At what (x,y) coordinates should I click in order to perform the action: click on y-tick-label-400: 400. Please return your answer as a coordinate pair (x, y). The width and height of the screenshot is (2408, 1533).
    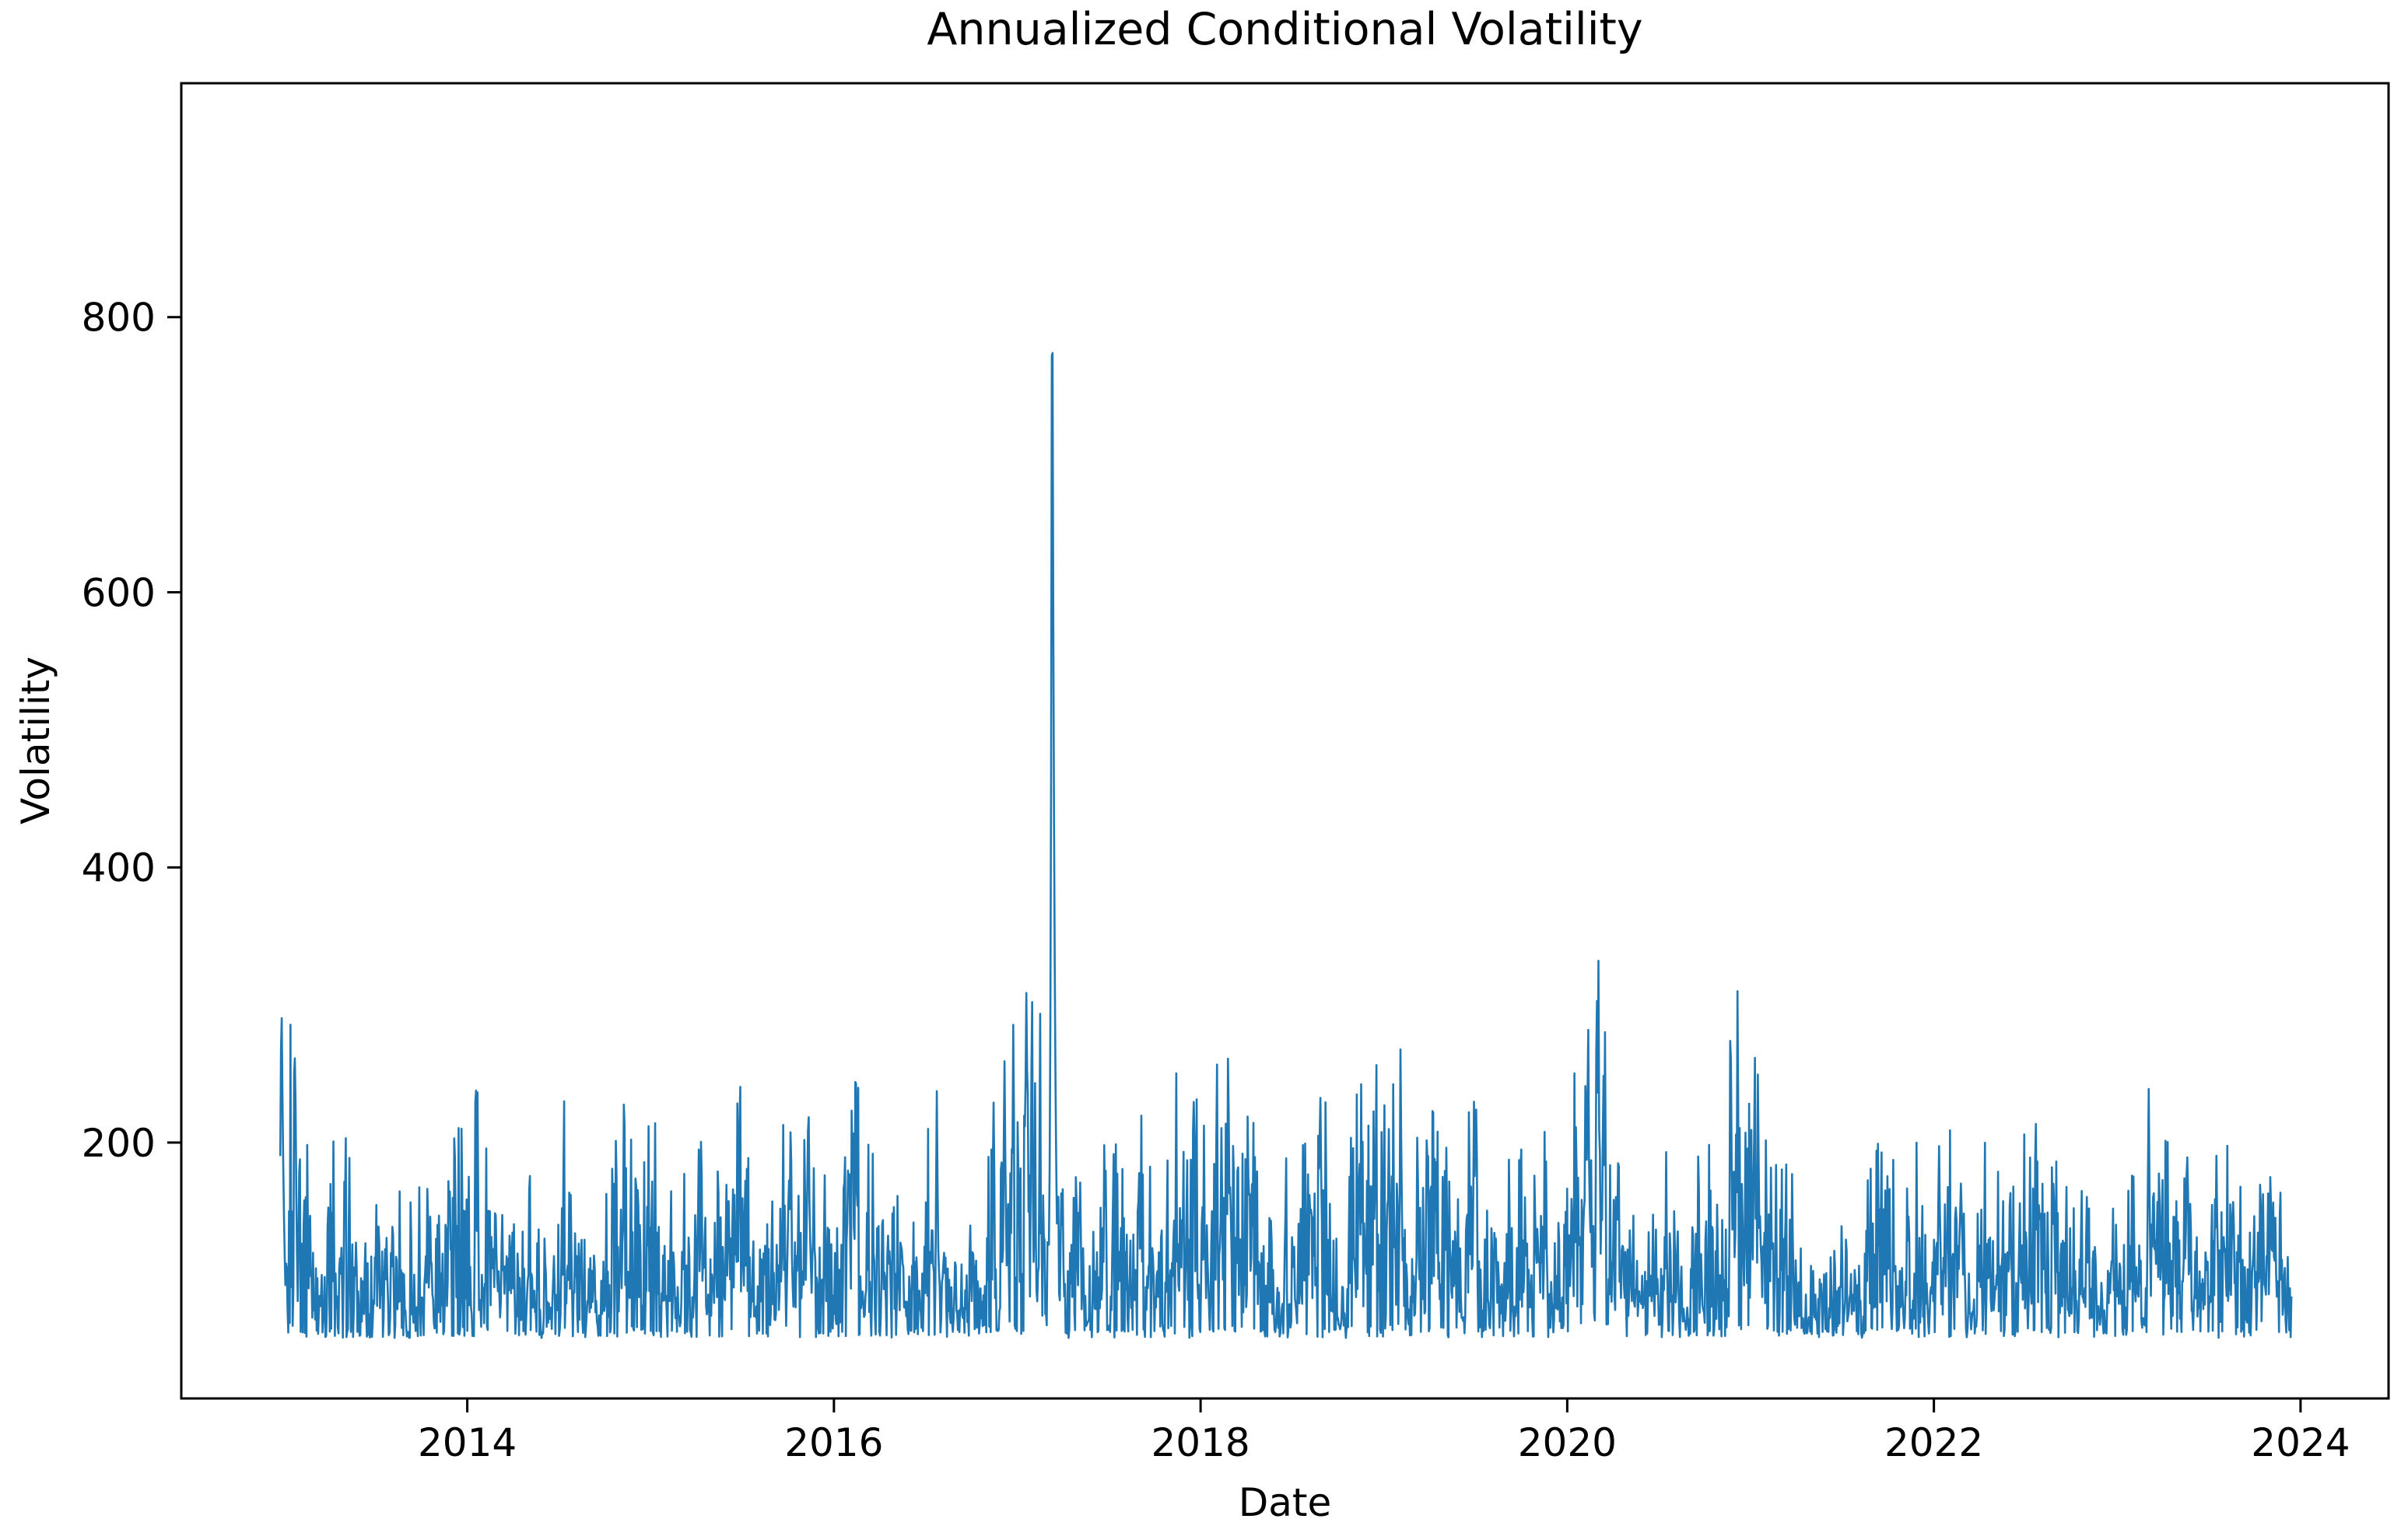
    Looking at the image, I should click on (119, 868).